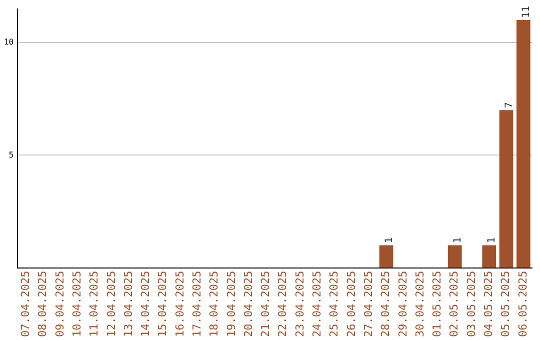  Describe the element at coordinates (454, 304) in the screenshot. I see `x-tick-label: 02.05.2025` at that location.